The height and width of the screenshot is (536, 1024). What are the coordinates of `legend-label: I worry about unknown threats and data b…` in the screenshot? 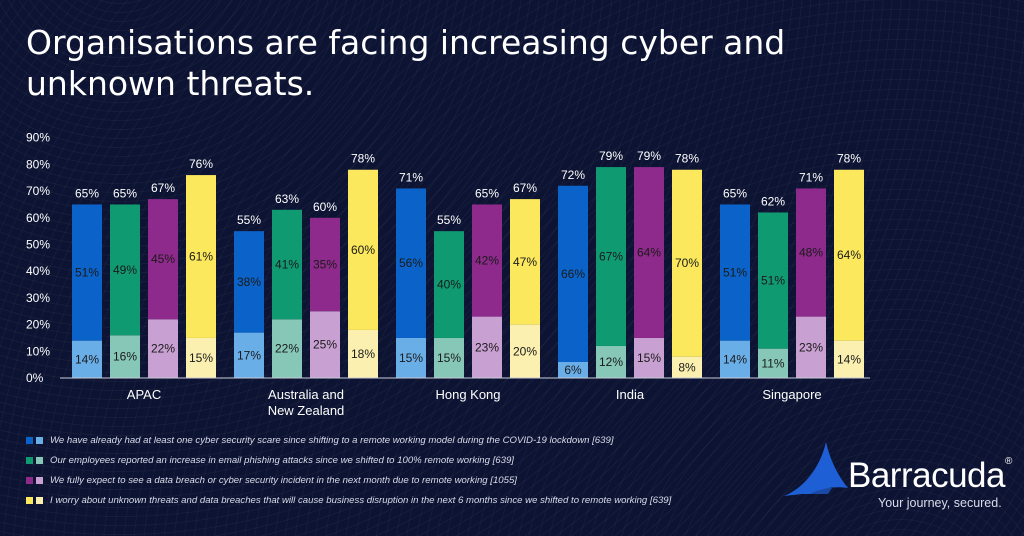 It's located at (361, 500).